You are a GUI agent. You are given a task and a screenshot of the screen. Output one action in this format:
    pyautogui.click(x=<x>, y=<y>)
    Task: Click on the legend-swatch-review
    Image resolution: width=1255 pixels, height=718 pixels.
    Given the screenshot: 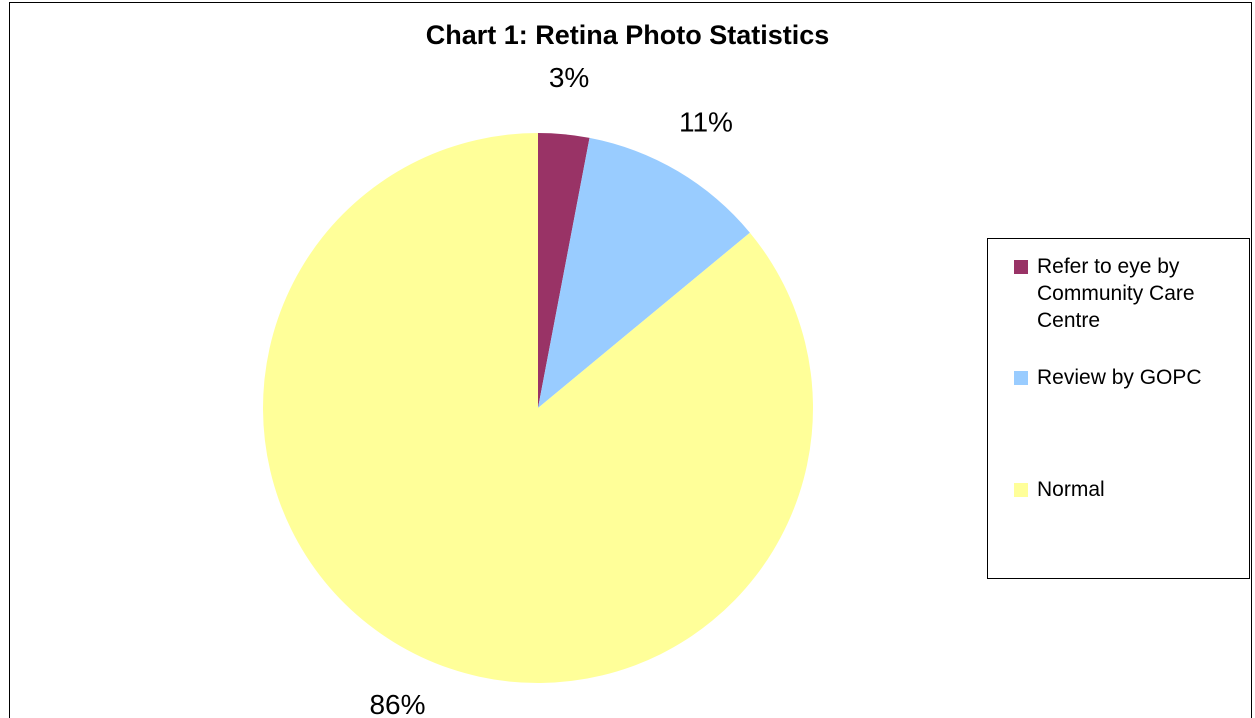 What is the action you would take?
    pyautogui.click(x=1021, y=378)
    